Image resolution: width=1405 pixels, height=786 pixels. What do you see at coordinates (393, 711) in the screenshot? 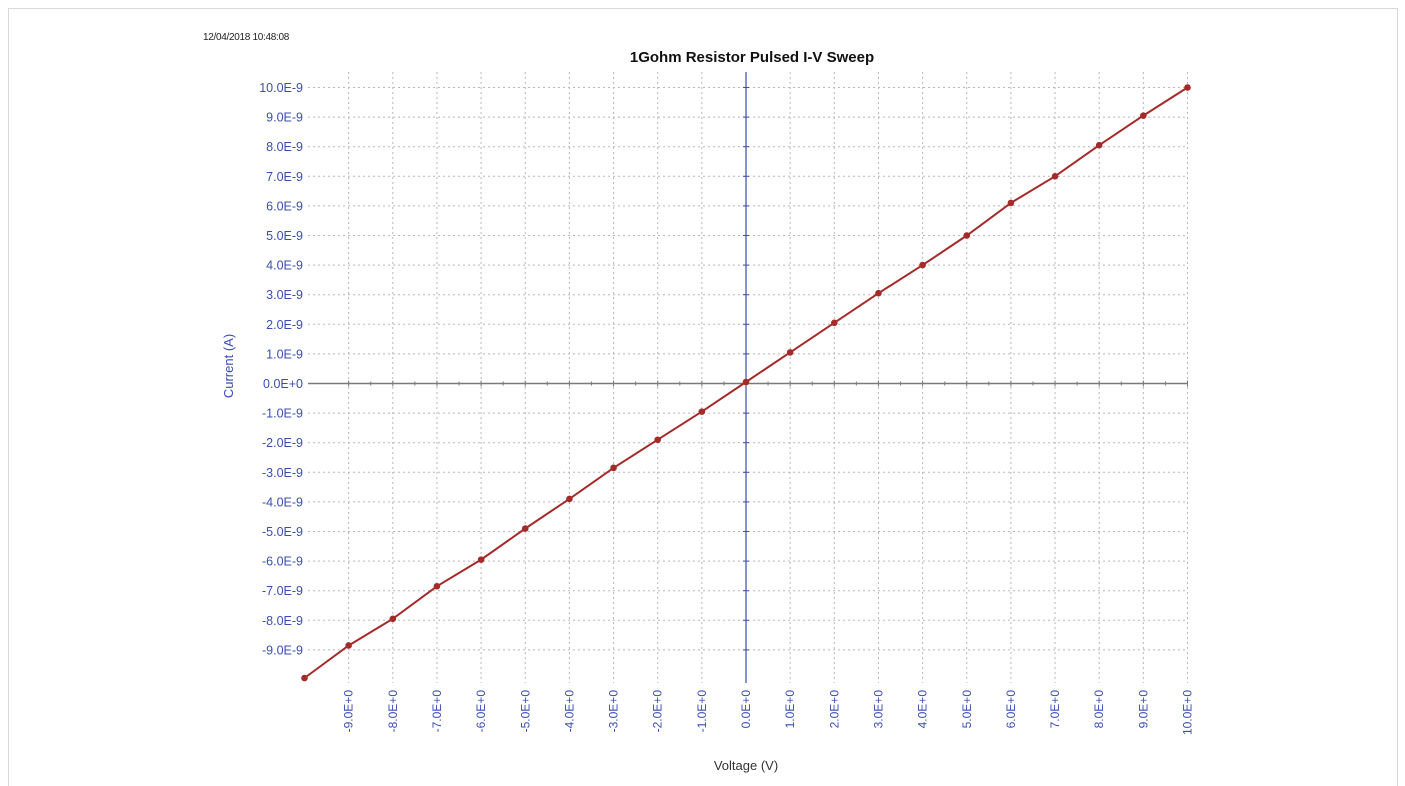
I see `x-tick-label: -8.0E+0` at bounding box center [393, 711].